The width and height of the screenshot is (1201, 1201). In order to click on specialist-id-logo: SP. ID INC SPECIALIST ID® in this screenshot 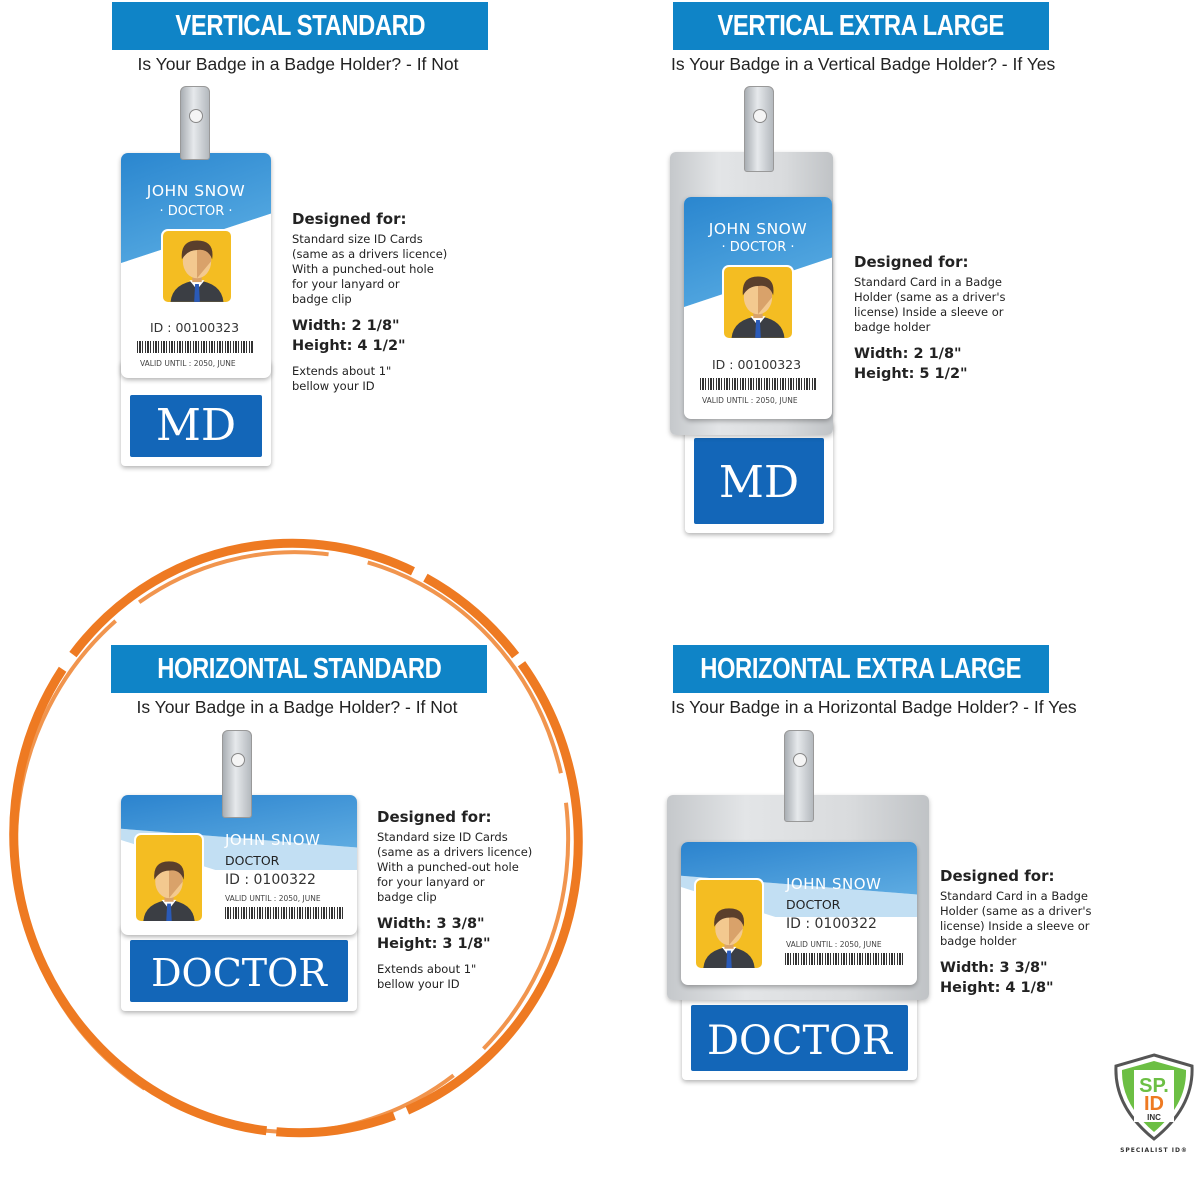, I will do `click(1154, 1103)`.